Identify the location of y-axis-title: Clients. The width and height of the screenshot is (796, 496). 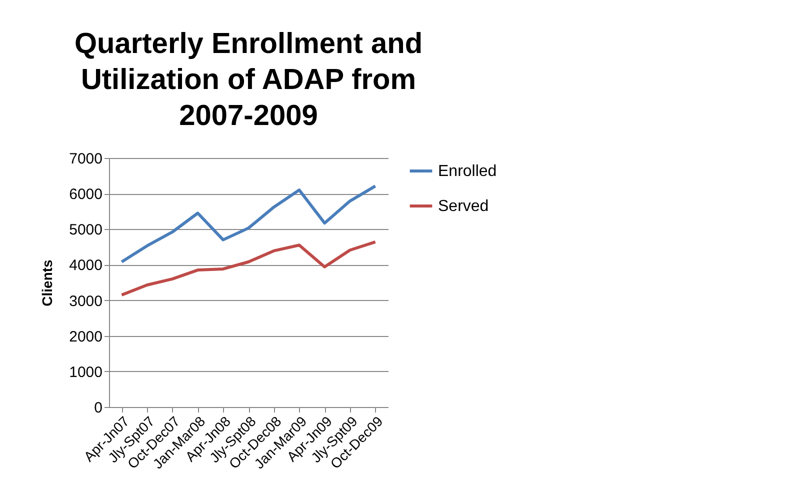
(47, 282).